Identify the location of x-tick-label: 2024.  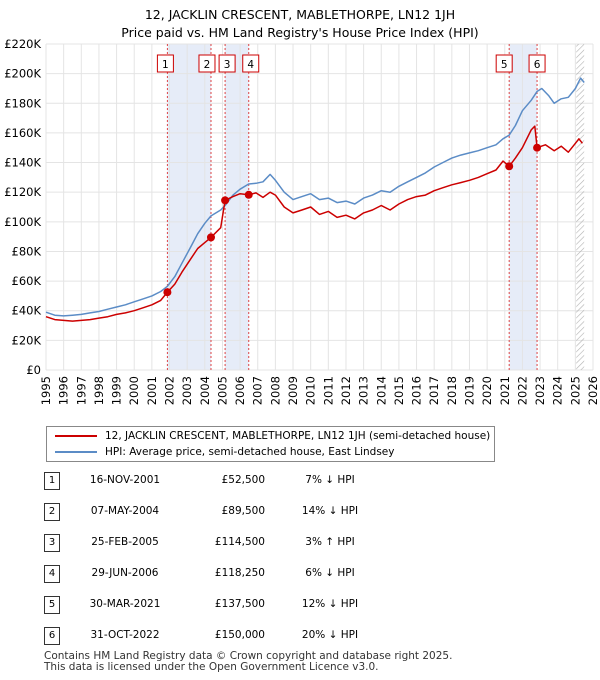
(558, 390).